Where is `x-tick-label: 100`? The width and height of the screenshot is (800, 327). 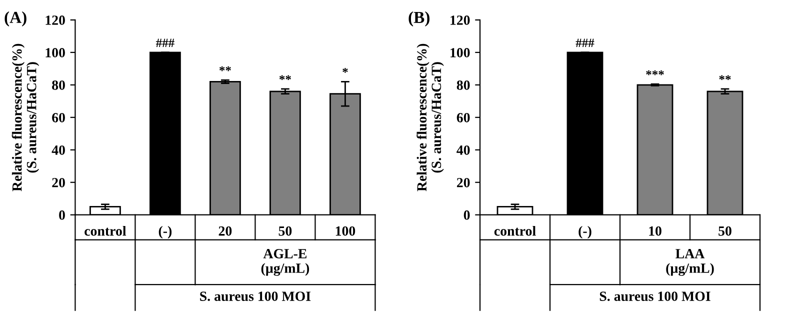
x-tick-label: 100 is located at coordinates (346, 231).